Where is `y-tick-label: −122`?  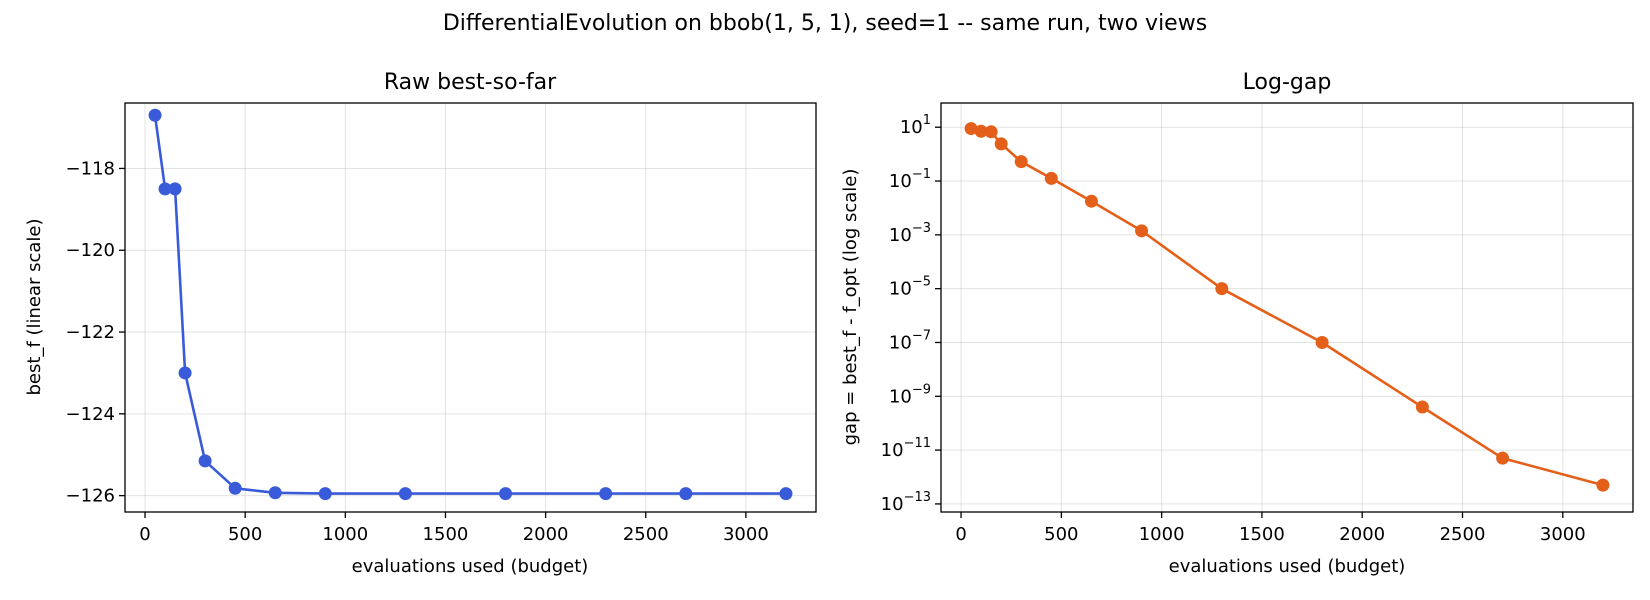
y-tick-label: −122 is located at coordinates (90, 332).